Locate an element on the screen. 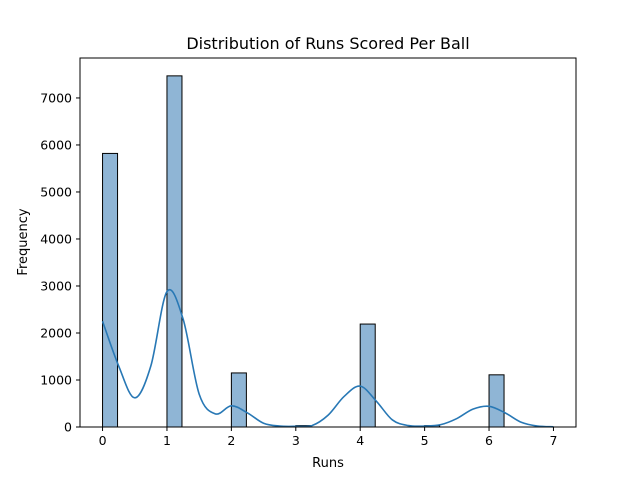 This screenshot has height=480, width=640. x-tick-label: 2 is located at coordinates (231, 440).